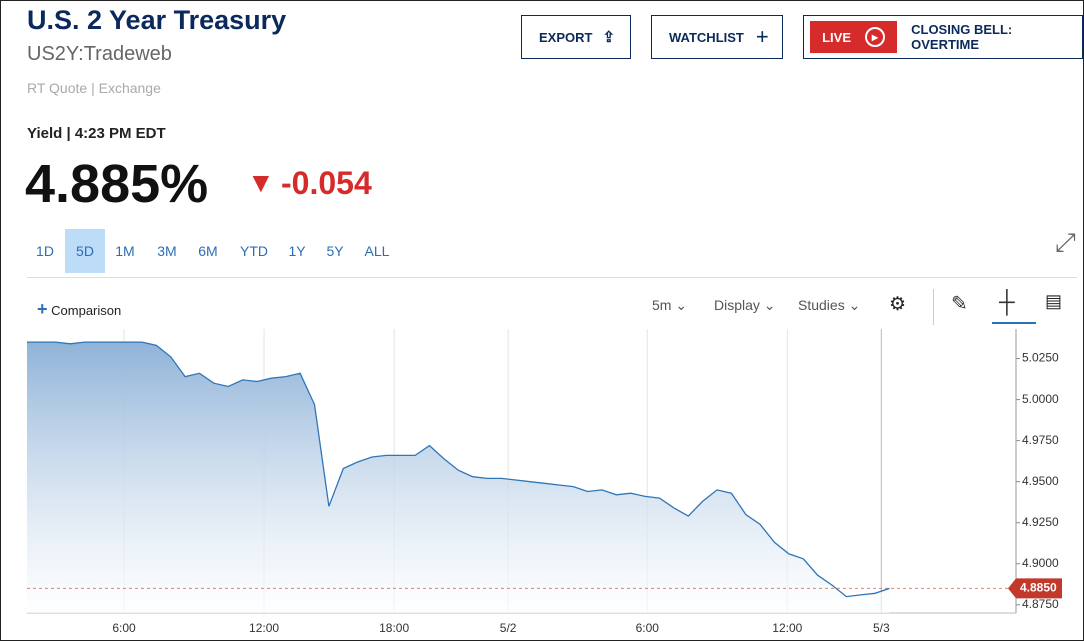 The height and width of the screenshot is (641, 1084). I want to click on x-tick-label: 5/2, so click(508, 628).